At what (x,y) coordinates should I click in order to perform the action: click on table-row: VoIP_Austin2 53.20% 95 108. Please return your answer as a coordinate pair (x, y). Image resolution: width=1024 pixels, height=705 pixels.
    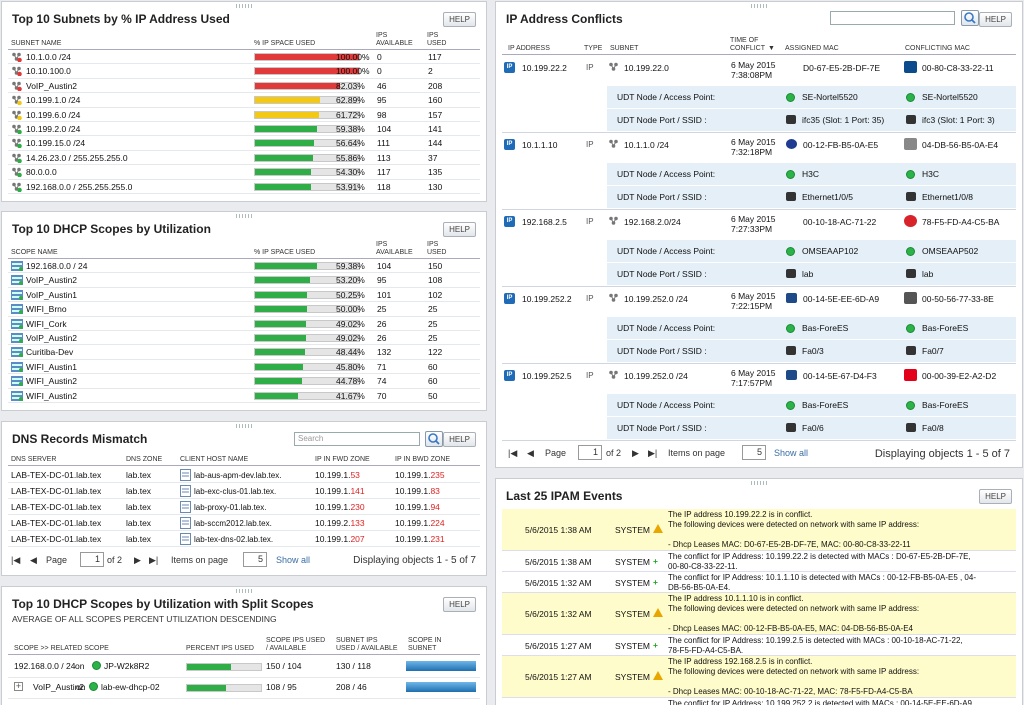
    Looking at the image, I should click on (244, 280).